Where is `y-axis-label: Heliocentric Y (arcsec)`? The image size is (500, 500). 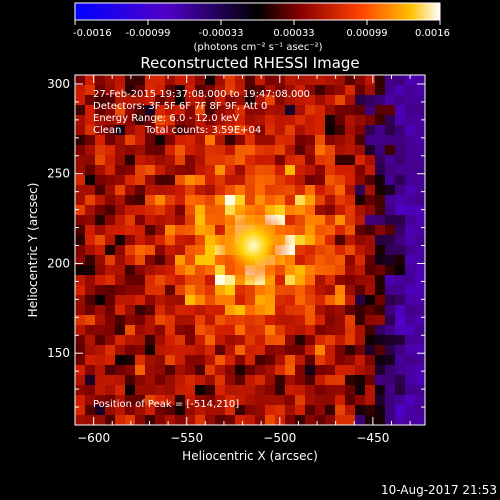 y-axis-label: Heliocentric Y (arcsec) is located at coordinates (33, 250).